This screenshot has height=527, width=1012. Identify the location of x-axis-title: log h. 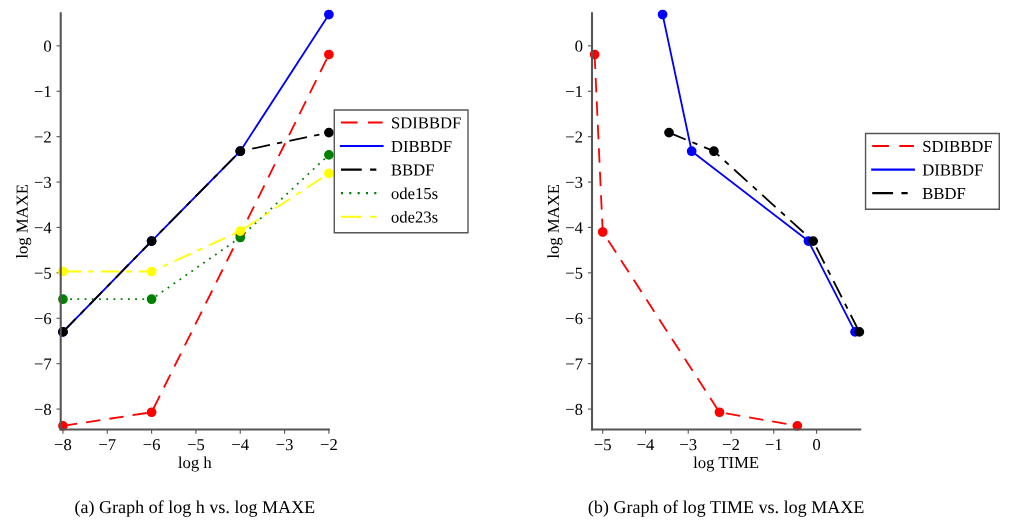
(195, 464).